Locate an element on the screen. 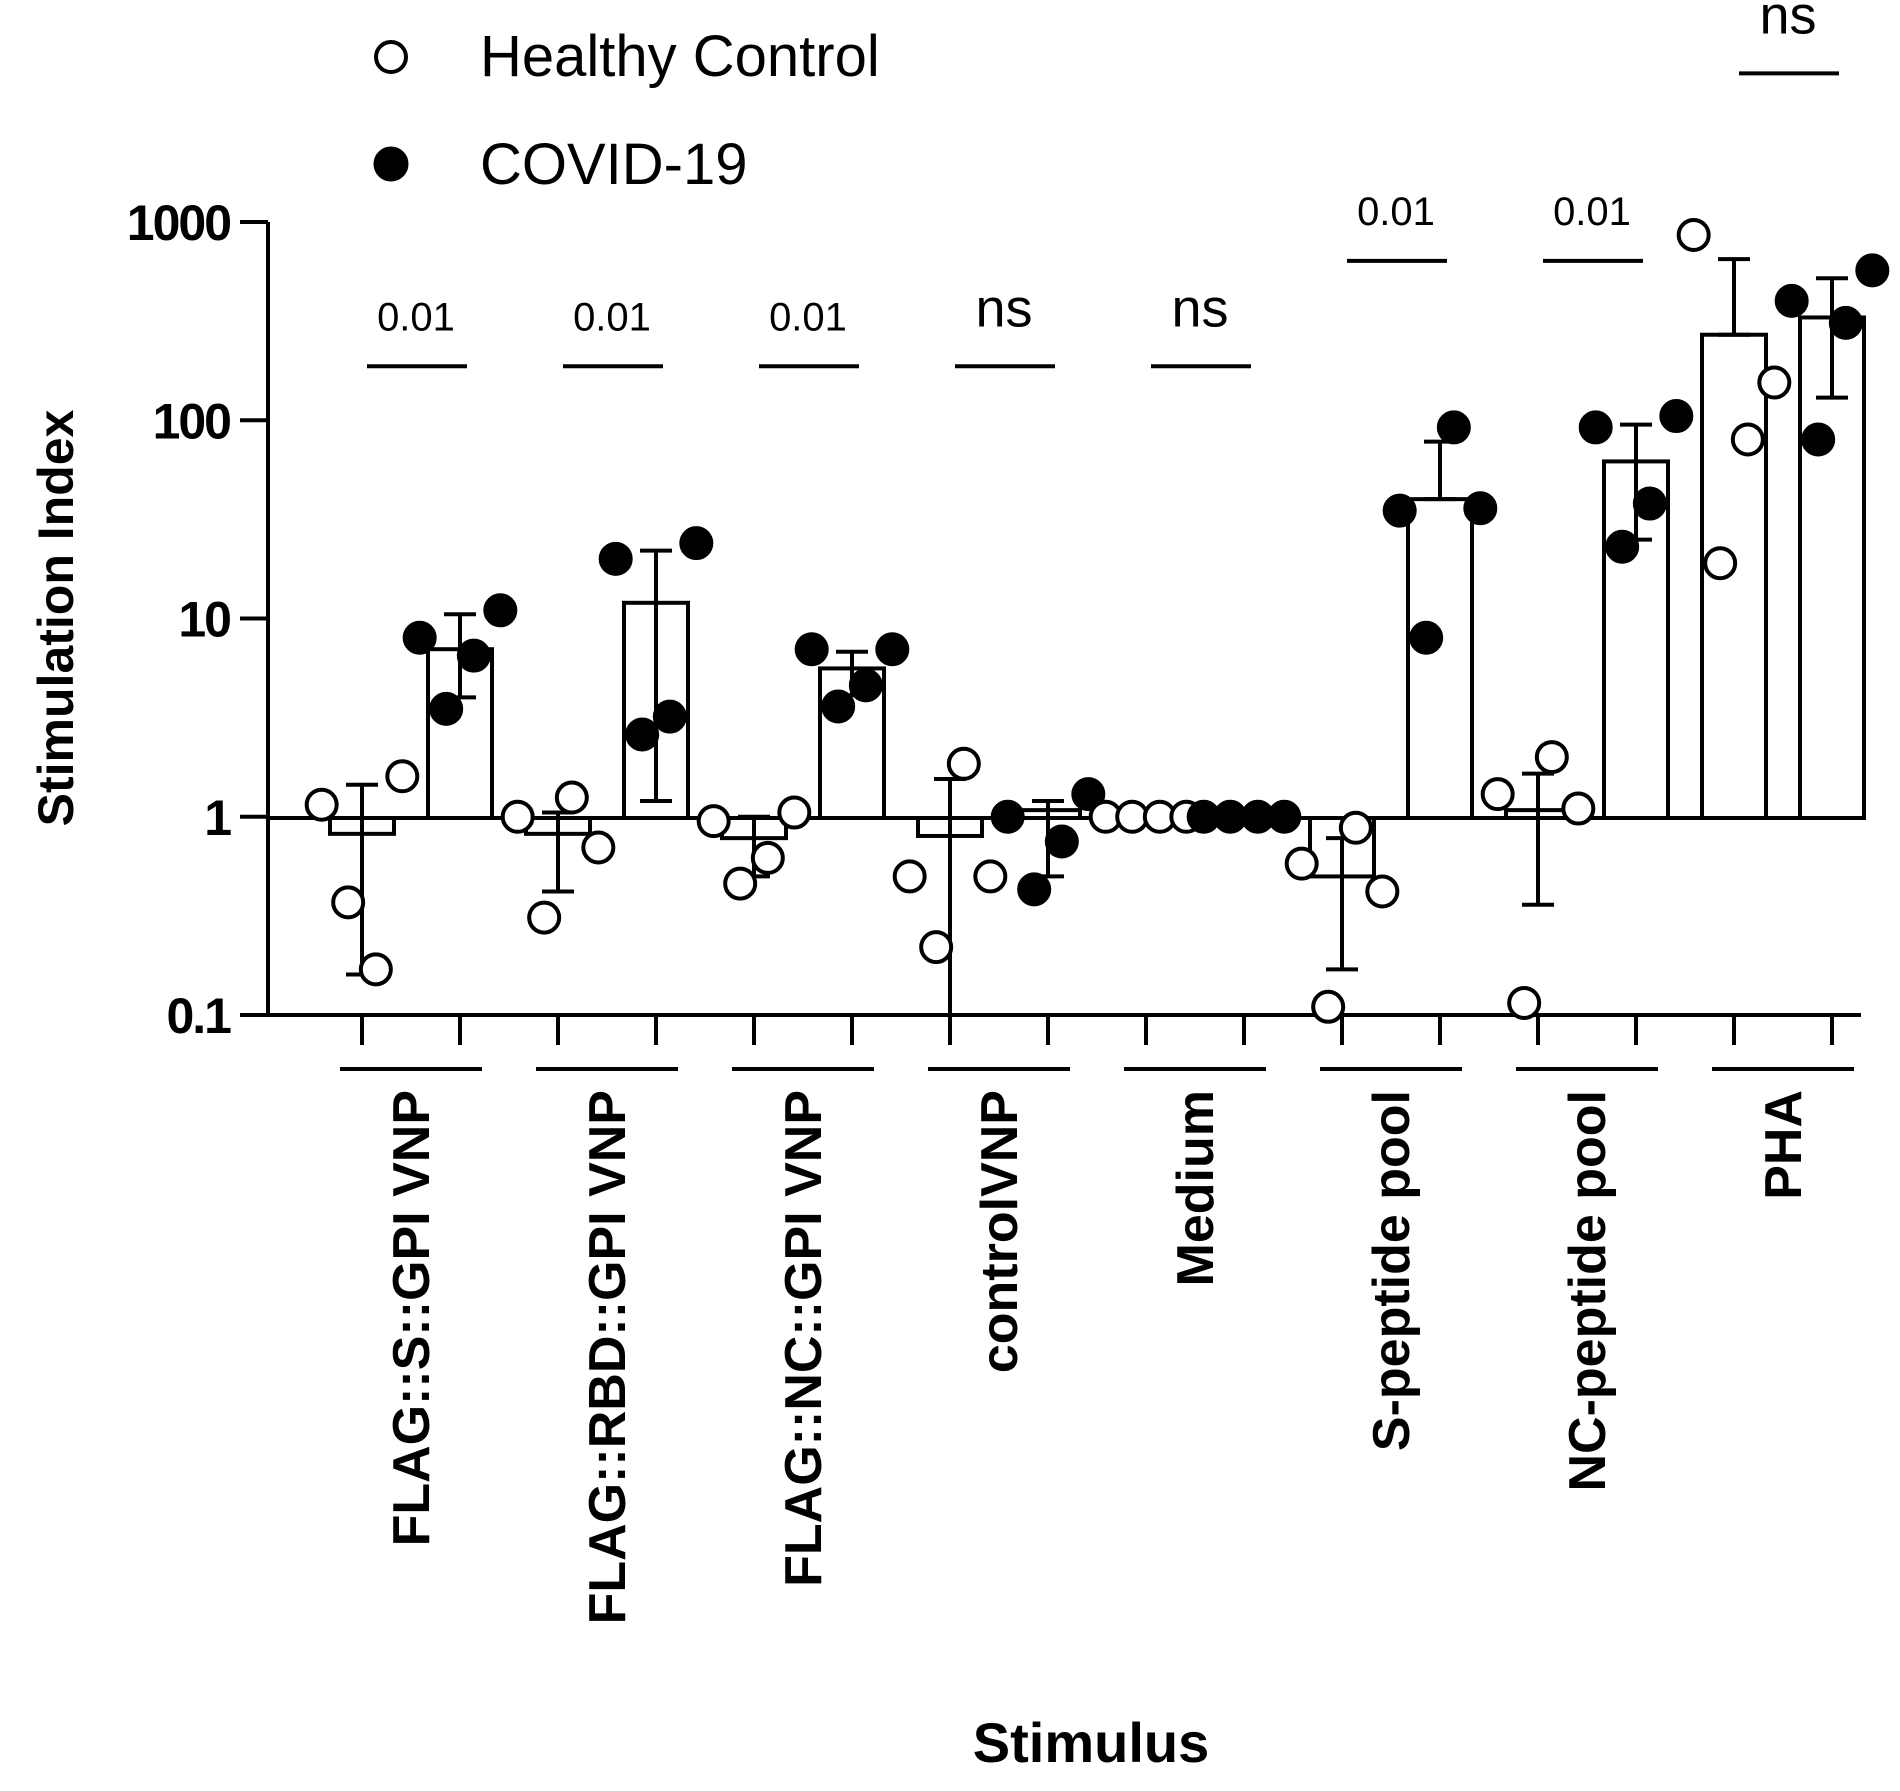 This screenshot has width=1900, height=1791. y-tick-label: 1000 is located at coordinates (178, 223).